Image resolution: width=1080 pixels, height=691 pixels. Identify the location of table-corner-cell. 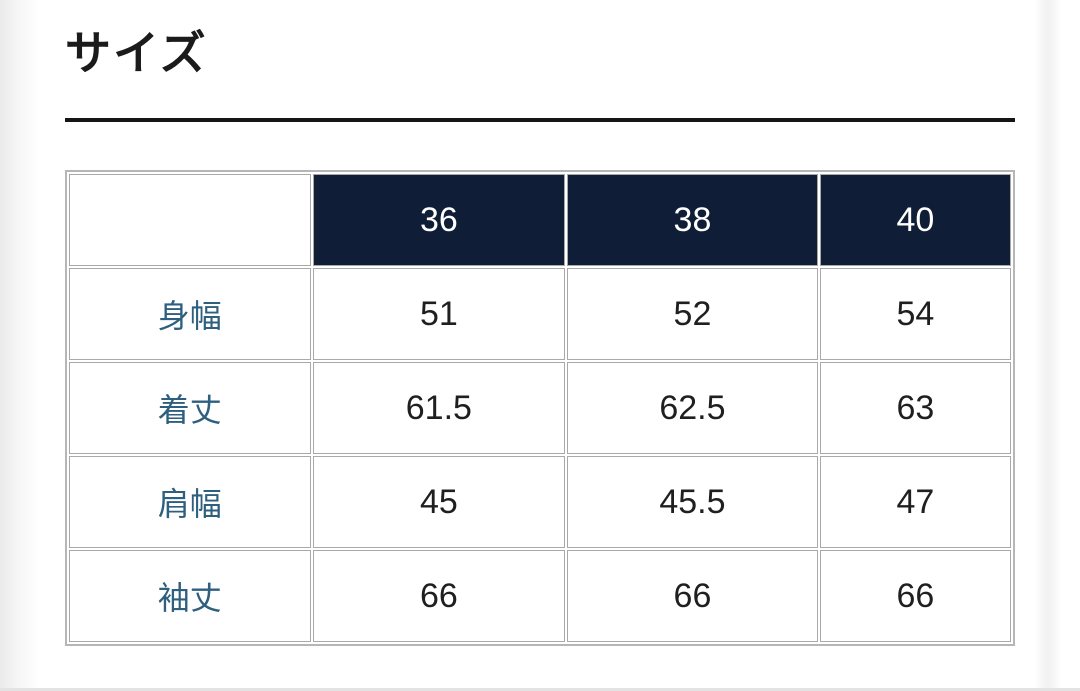
(190, 220).